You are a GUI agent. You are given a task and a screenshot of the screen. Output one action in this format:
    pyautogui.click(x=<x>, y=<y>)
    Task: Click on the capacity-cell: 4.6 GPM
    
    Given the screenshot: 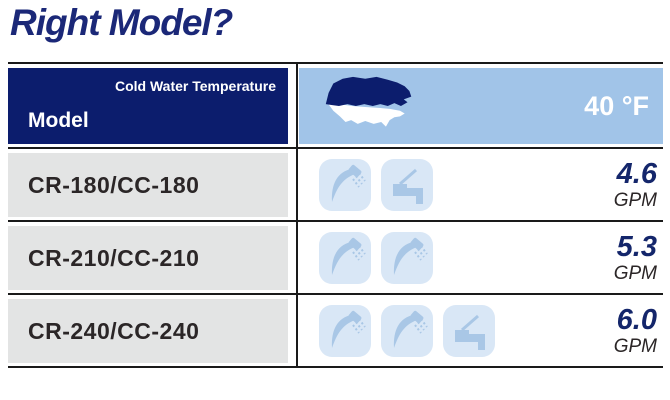 What is the action you would take?
    pyautogui.click(x=481, y=185)
    